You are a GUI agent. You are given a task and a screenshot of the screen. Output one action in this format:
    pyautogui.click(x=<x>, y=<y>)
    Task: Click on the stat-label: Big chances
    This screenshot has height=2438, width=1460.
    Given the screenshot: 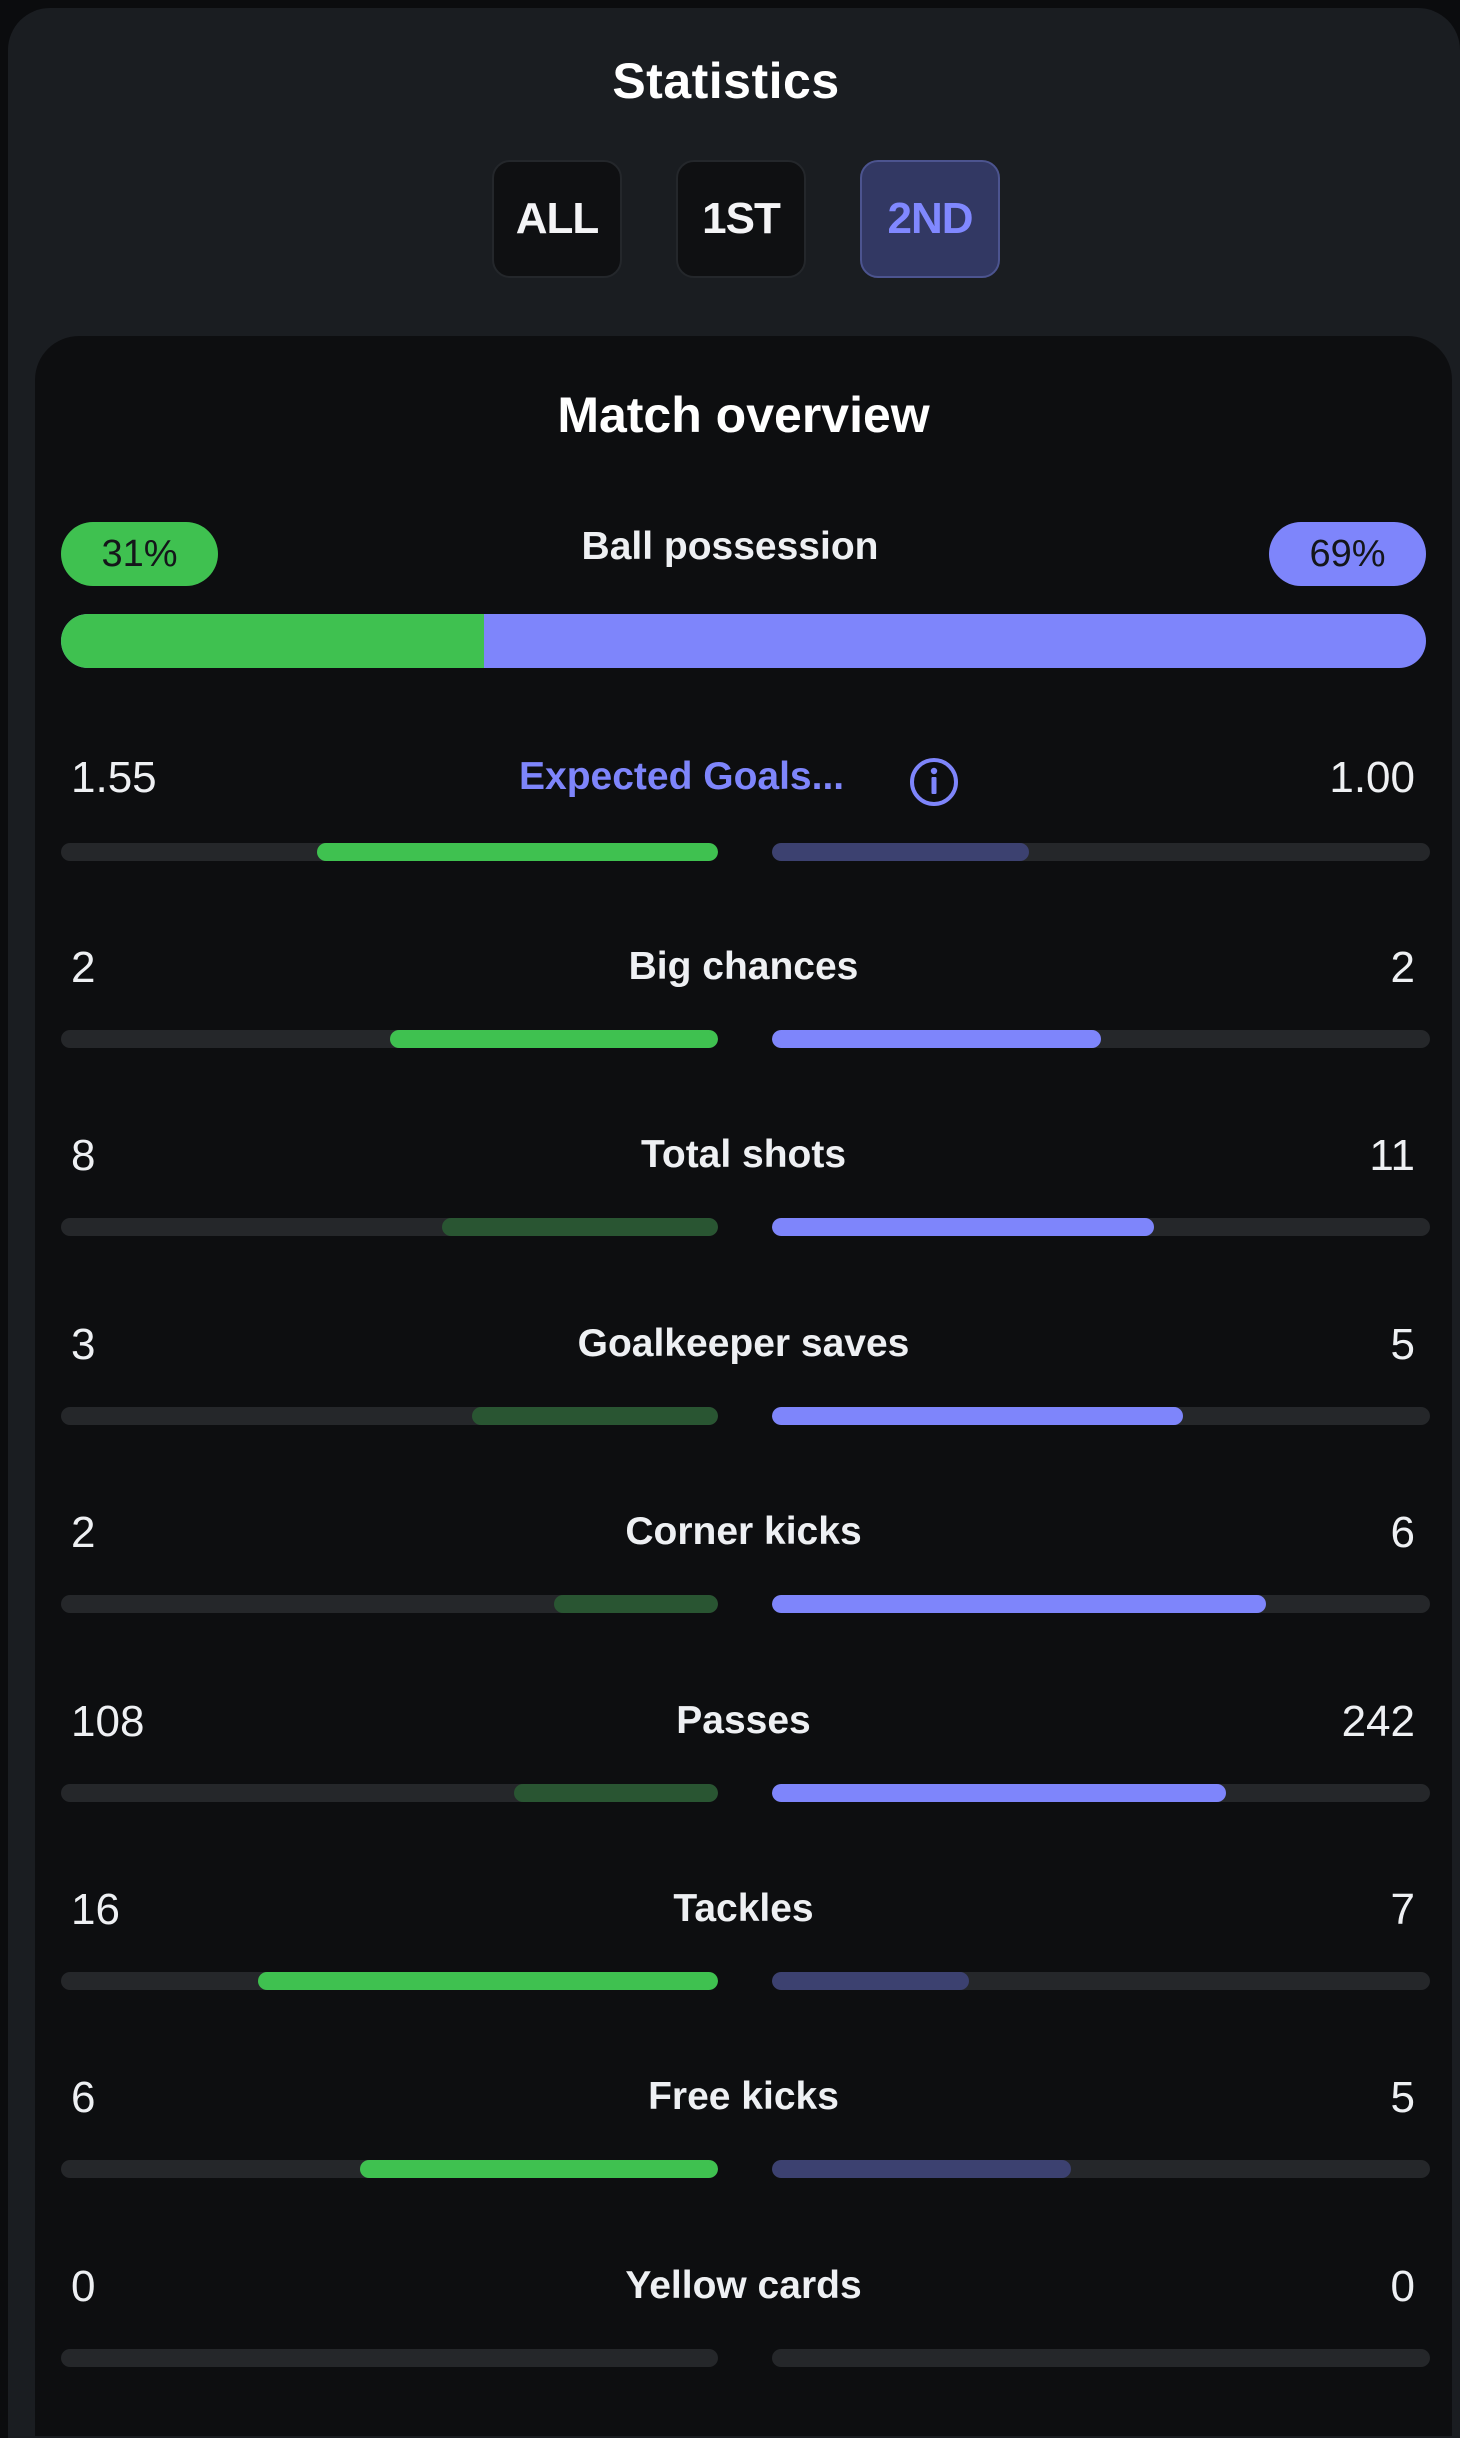 What is the action you would take?
    pyautogui.click(x=743, y=966)
    